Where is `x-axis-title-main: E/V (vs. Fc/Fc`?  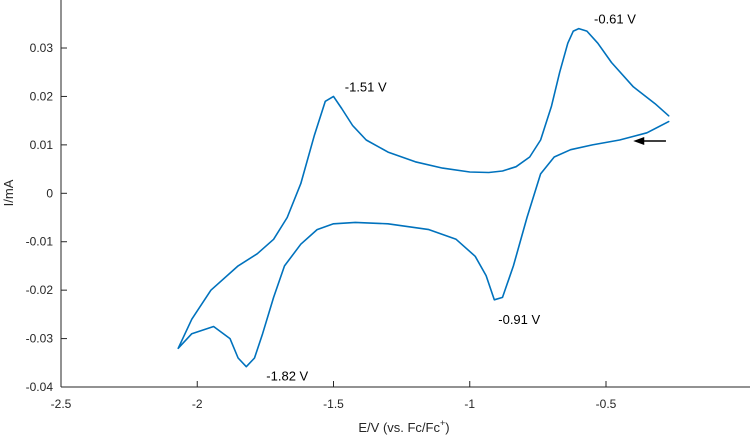 x-axis-title-main: E/V (vs. Fc/Fc is located at coordinates (399, 427).